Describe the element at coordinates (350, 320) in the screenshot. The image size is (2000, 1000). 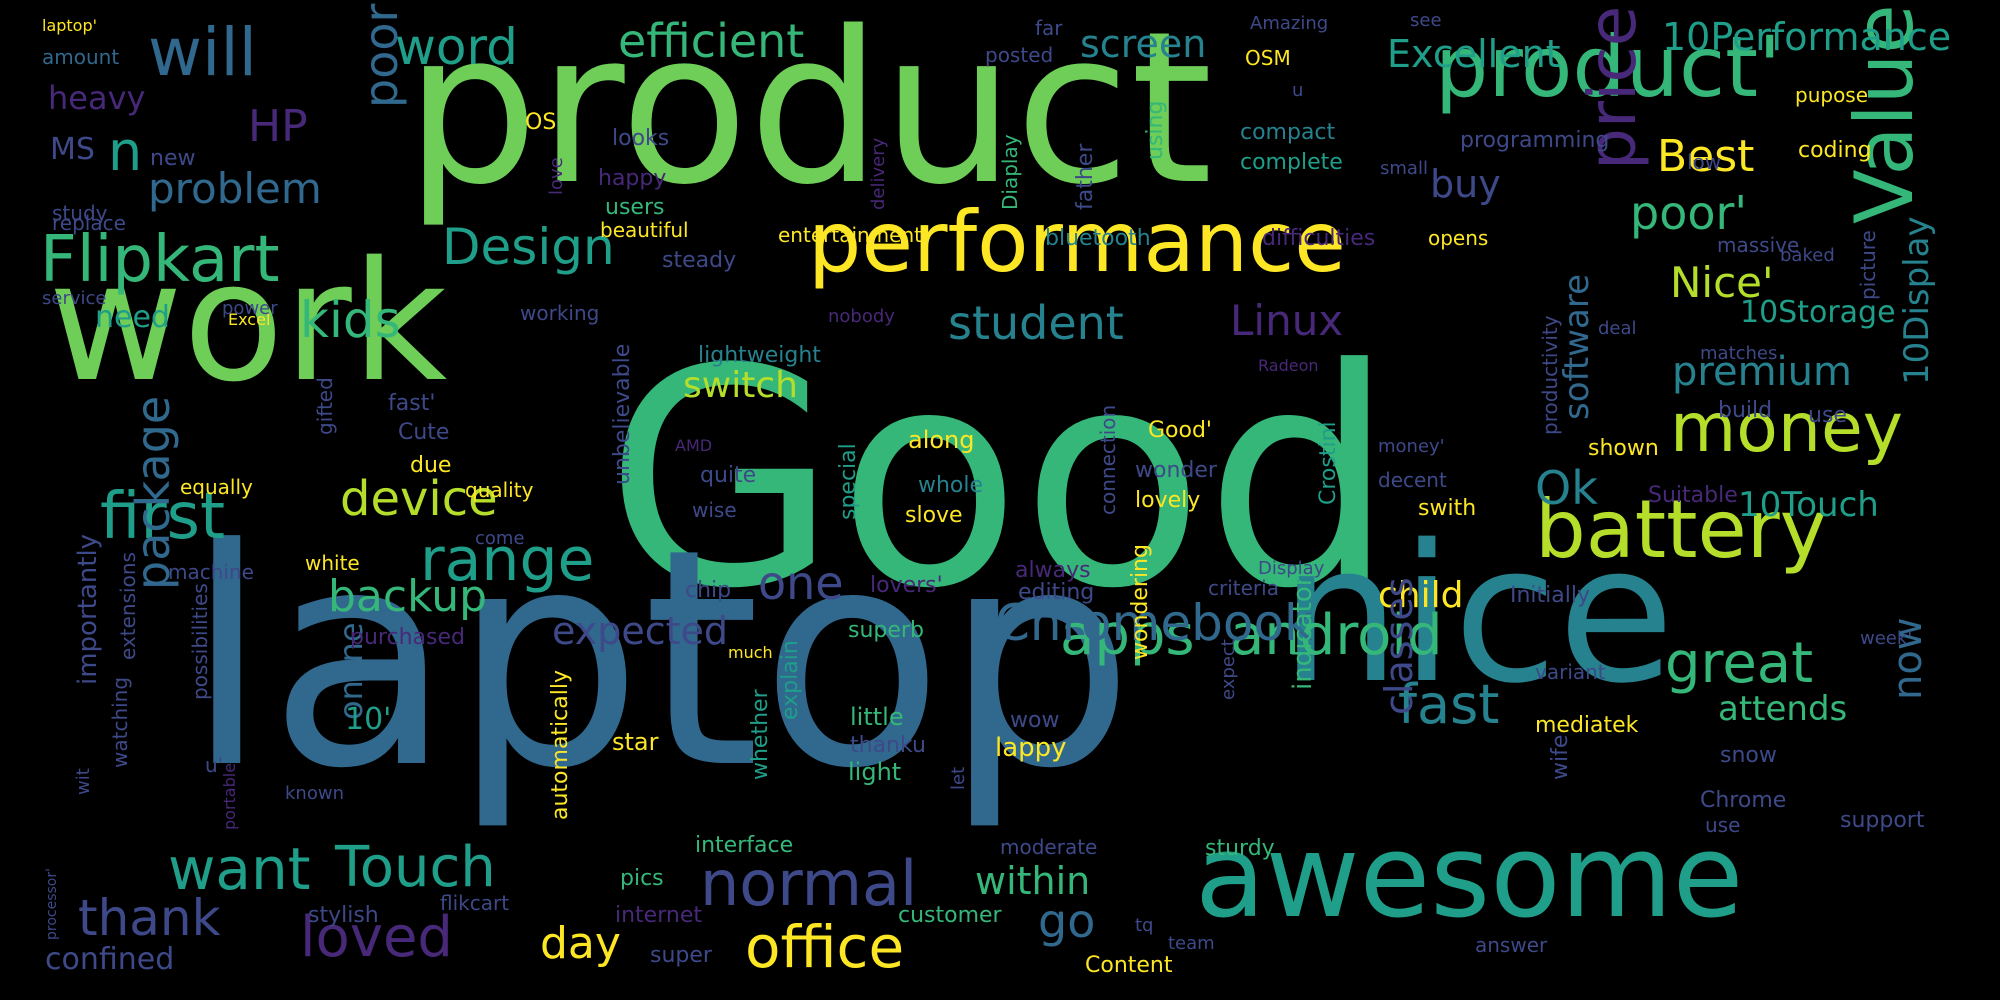
I see `word-kids: kids` at that location.